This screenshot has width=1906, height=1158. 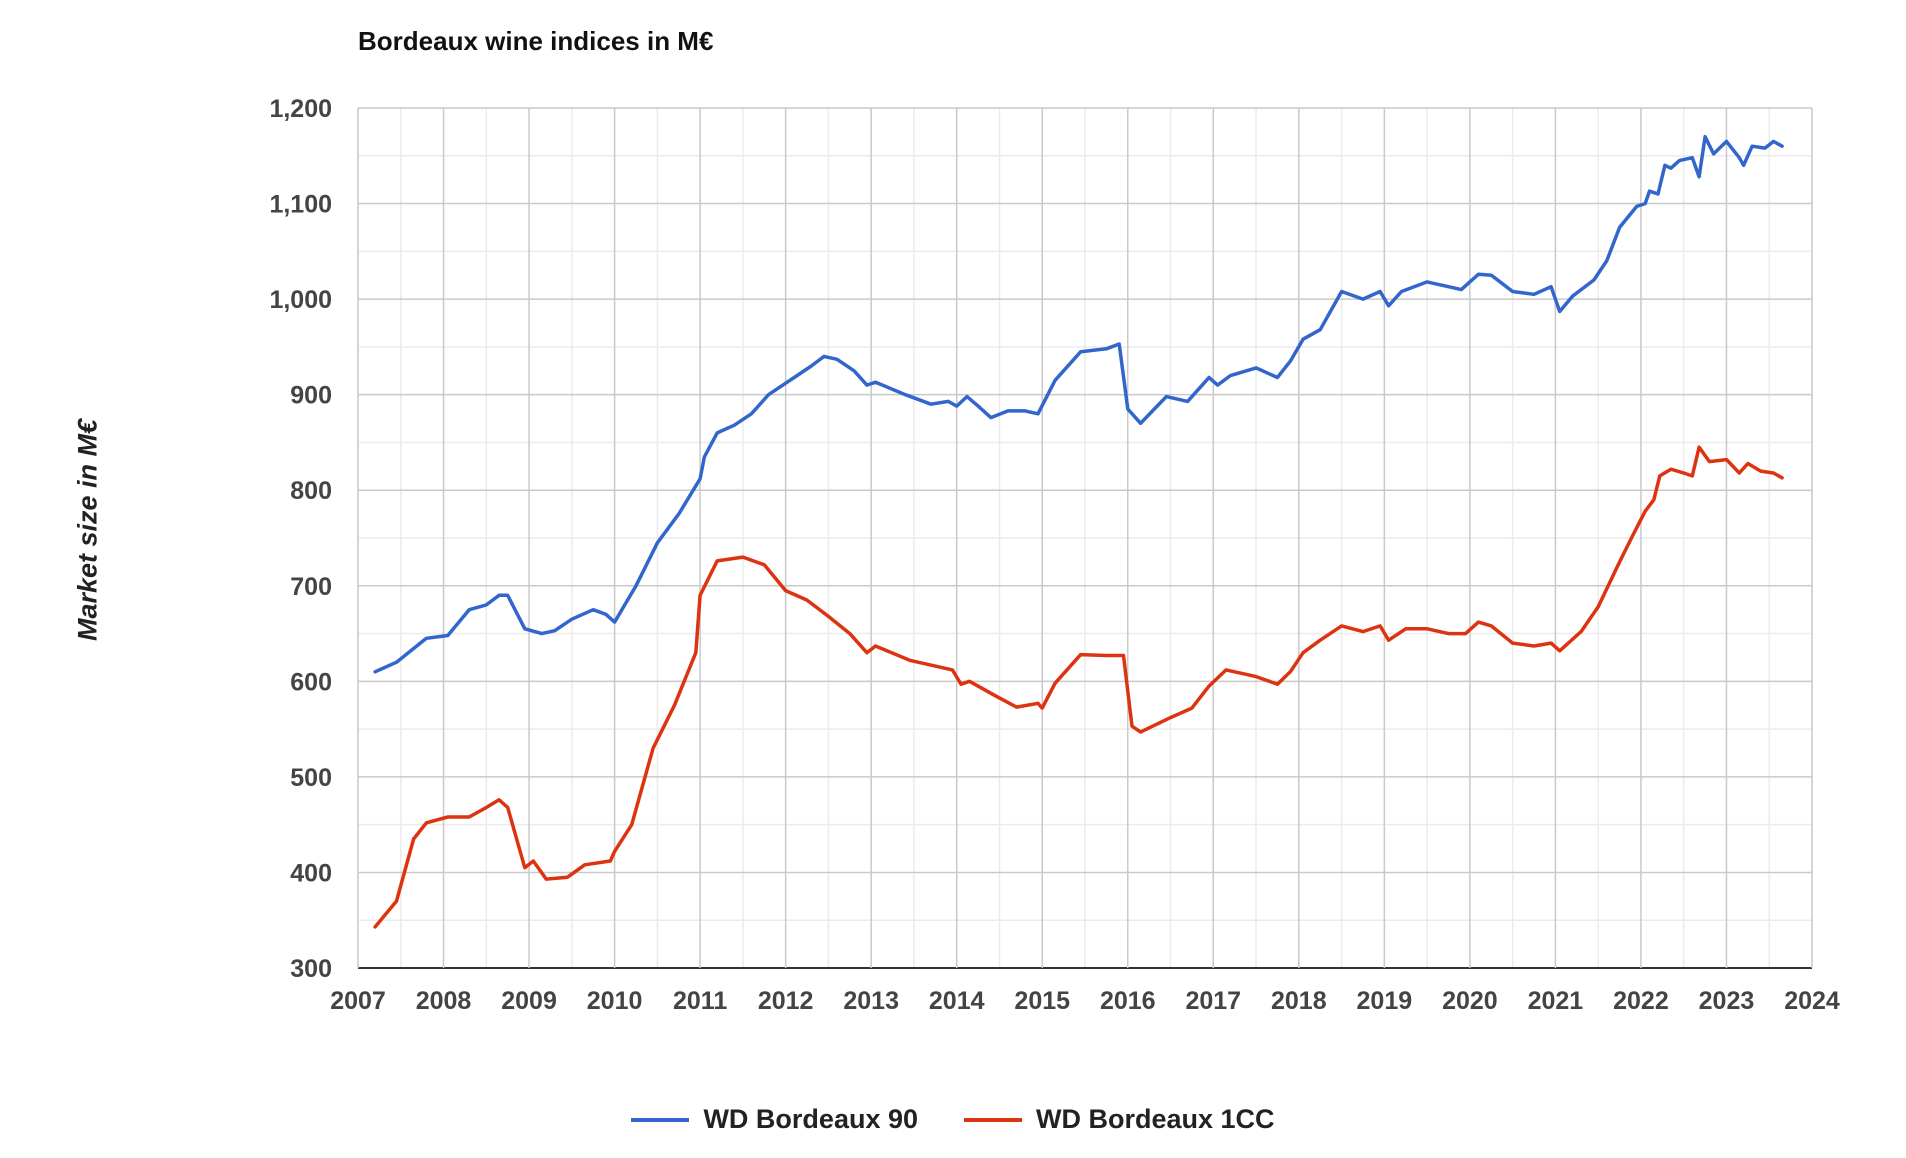 I want to click on x-tick-label: 2011, so click(x=700, y=1001).